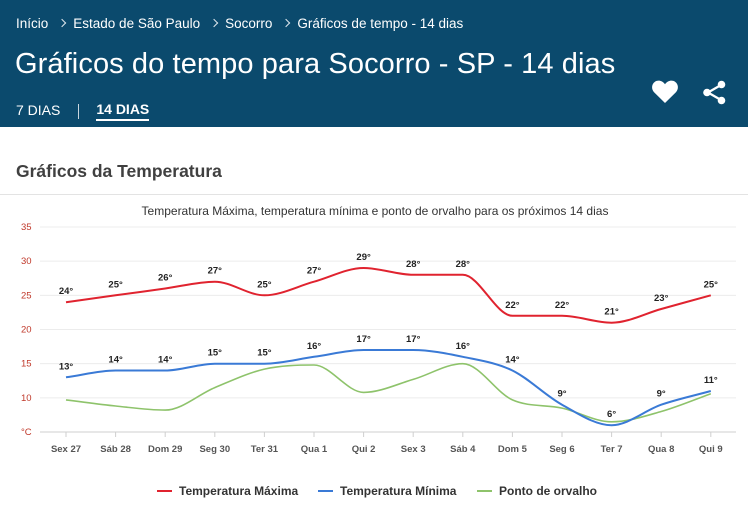 The image size is (748, 513). Describe the element at coordinates (661, 298) in the screenshot. I see `data-label: 23°` at that location.